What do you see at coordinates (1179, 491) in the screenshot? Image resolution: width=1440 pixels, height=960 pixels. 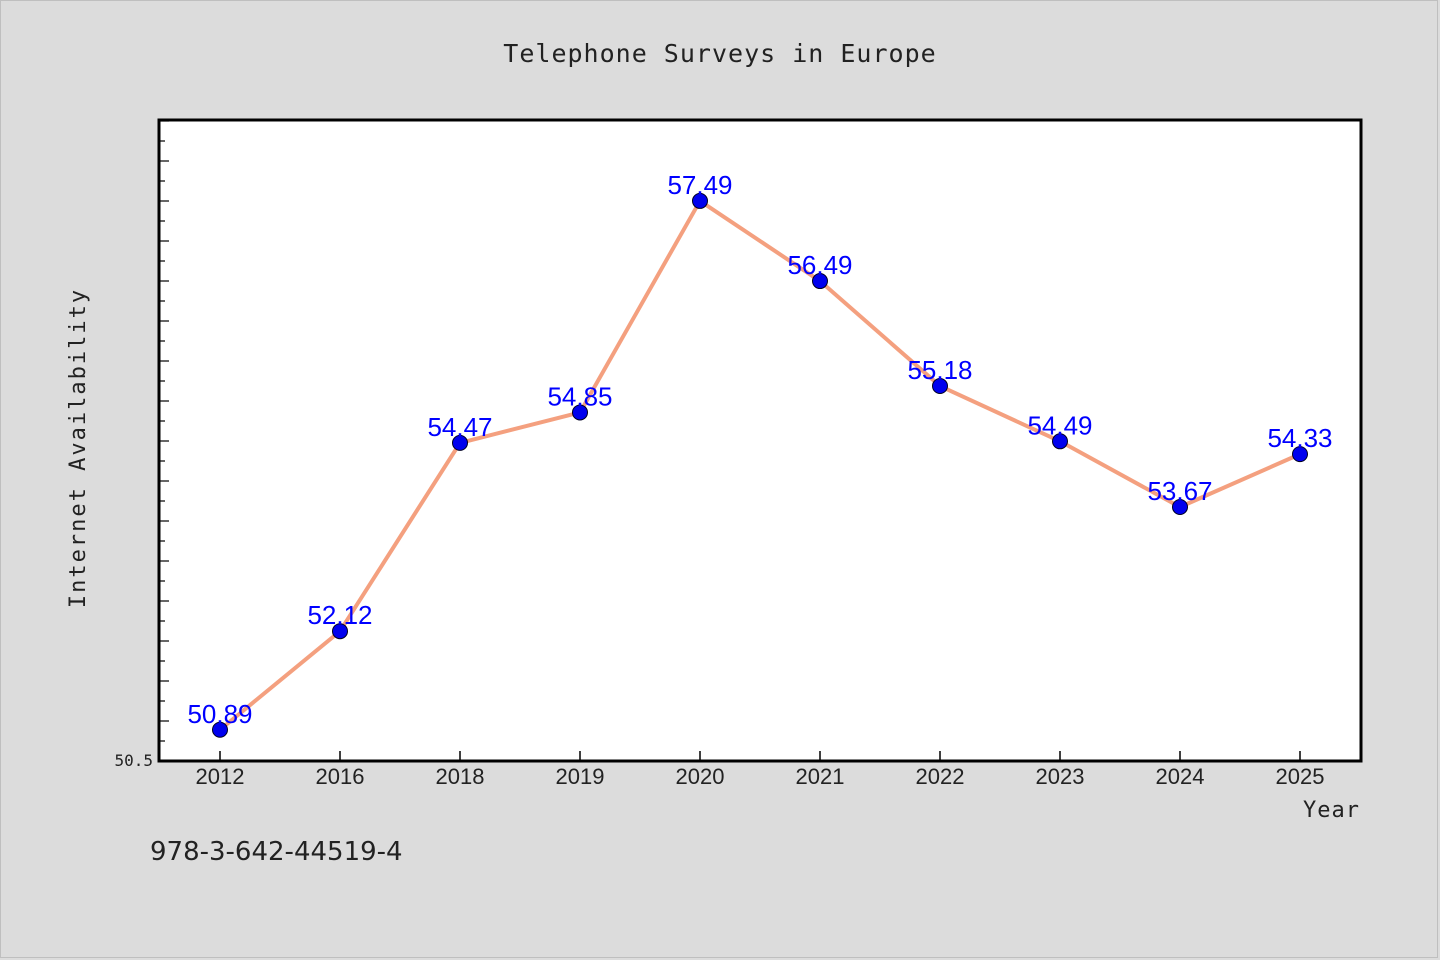 I see `data-label: 53.67` at bounding box center [1179, 491].